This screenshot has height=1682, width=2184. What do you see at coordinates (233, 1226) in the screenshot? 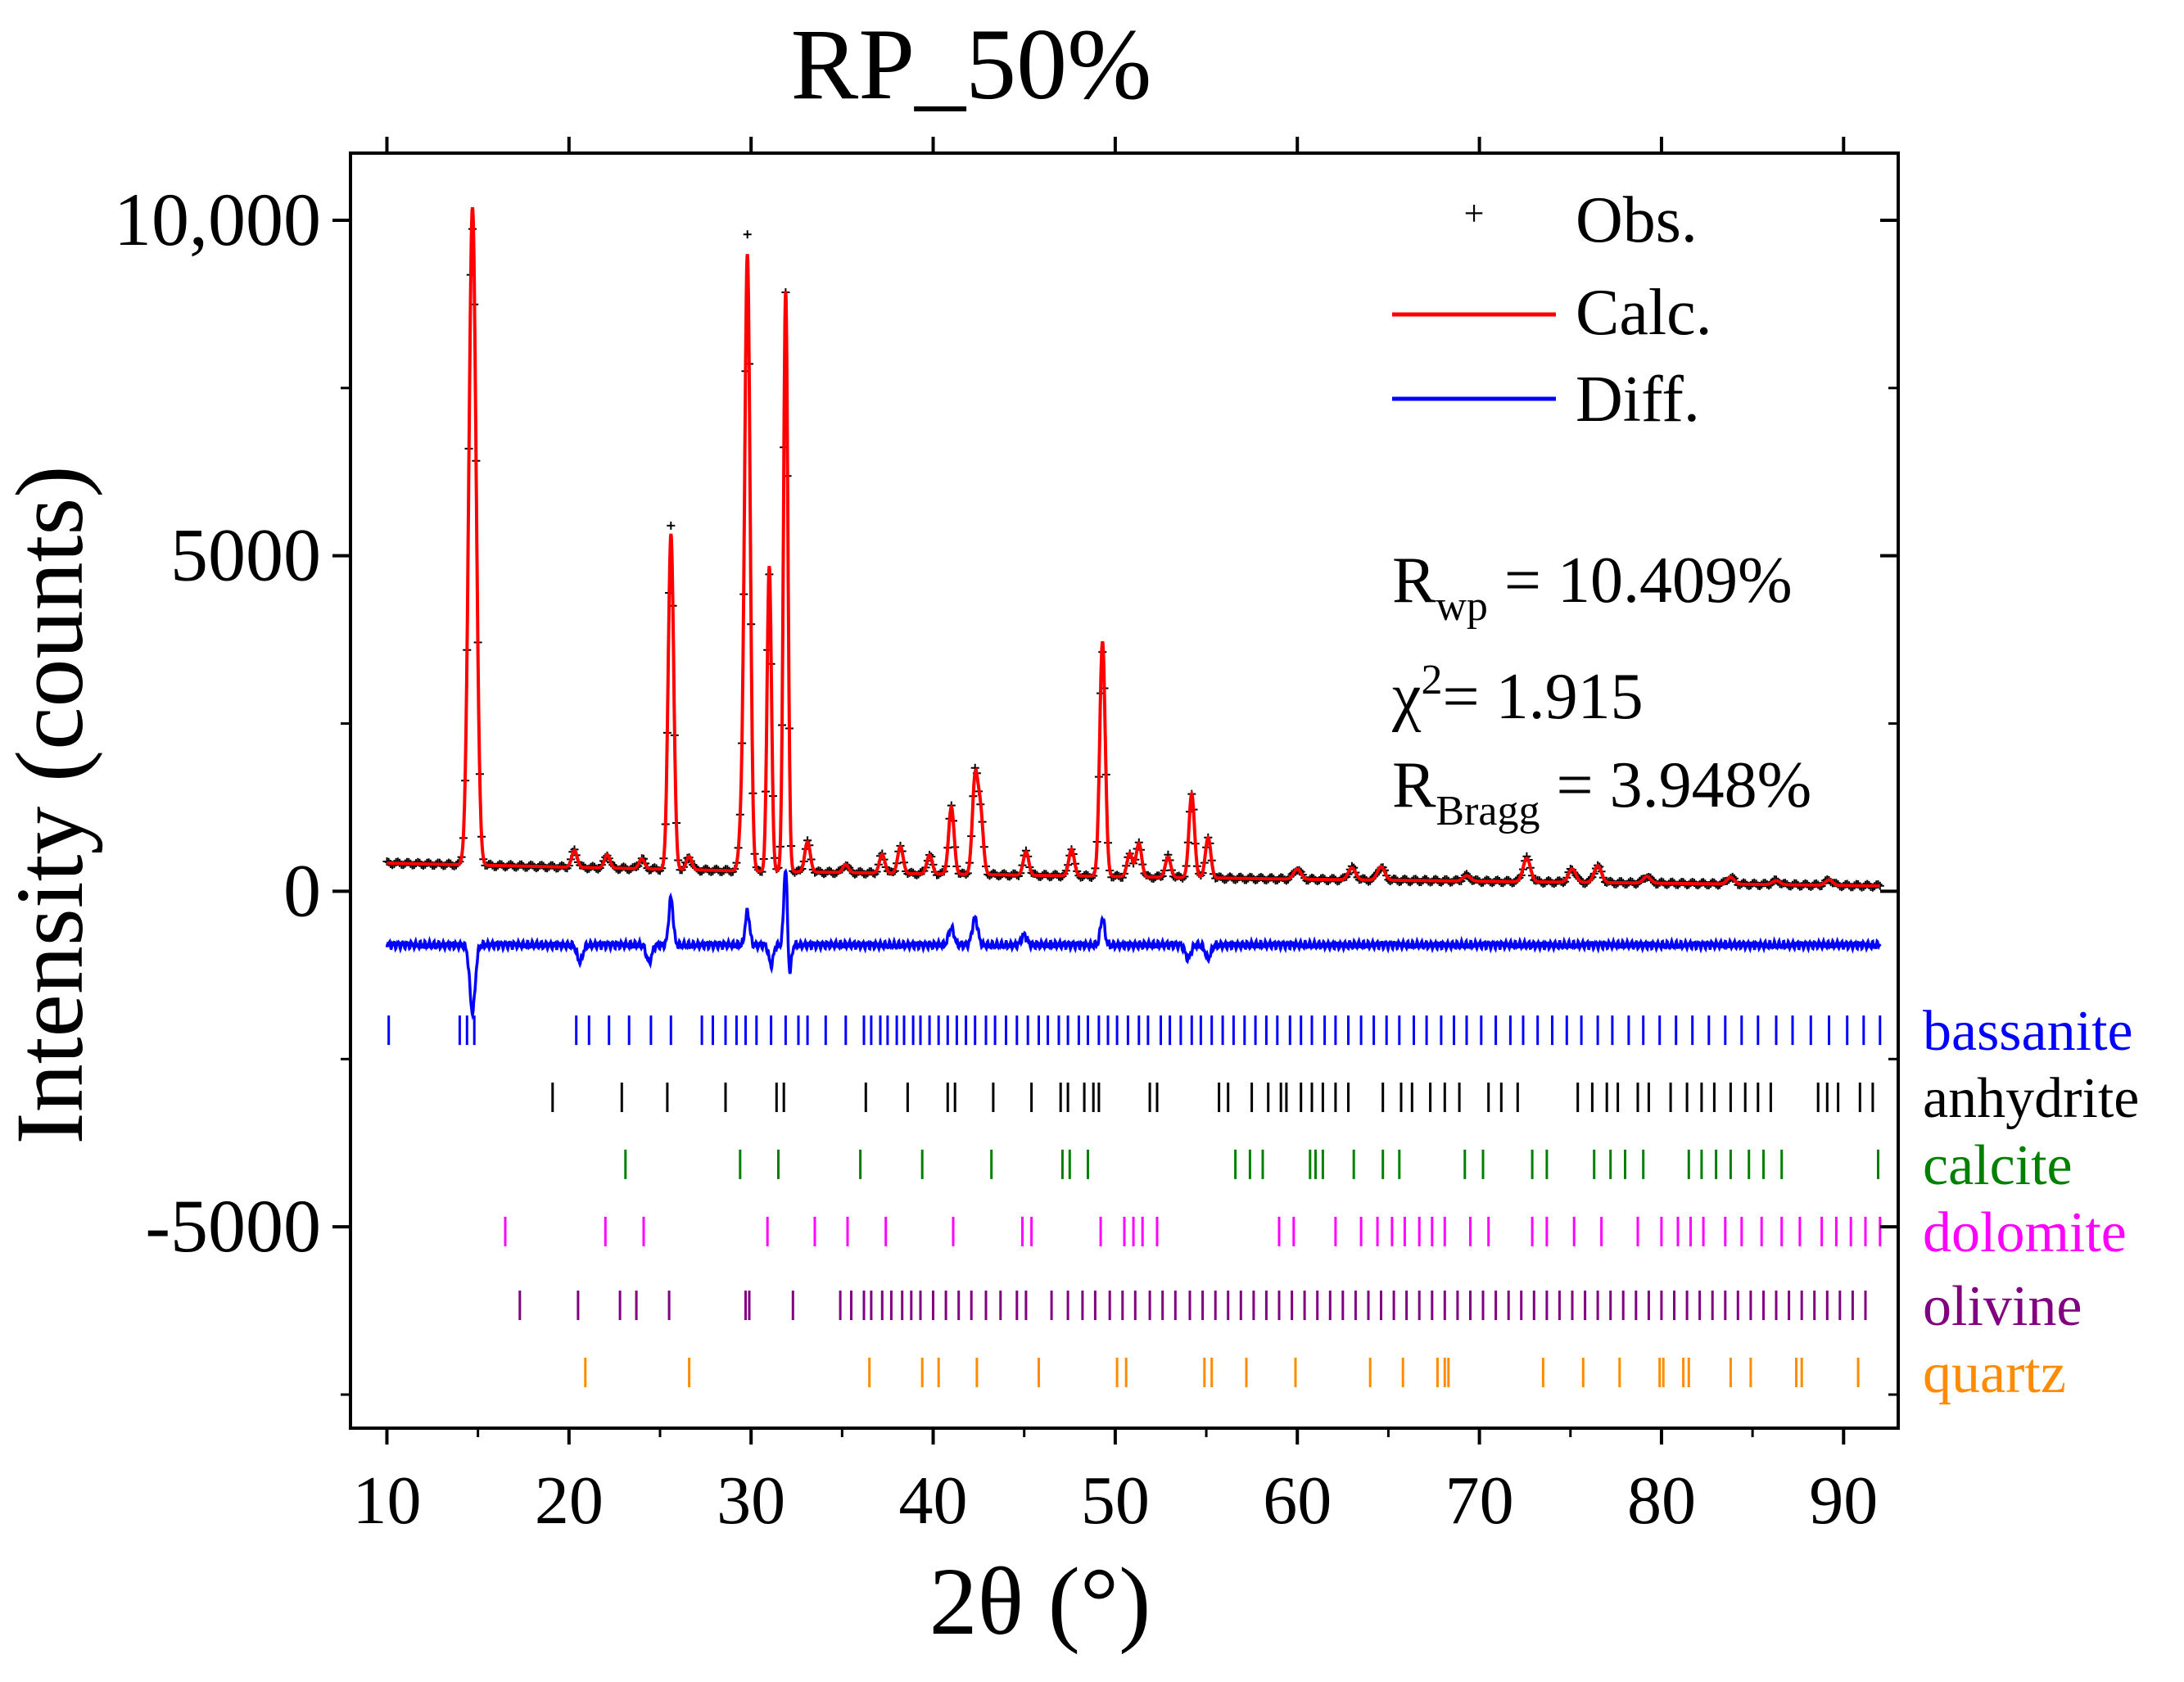
I see `y-tick-label: -5000` at bounding box center [233, 1226].